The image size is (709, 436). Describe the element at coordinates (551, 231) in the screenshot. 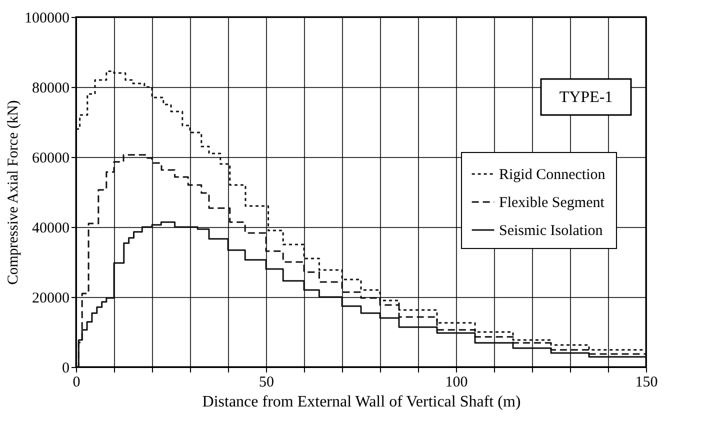

I see `legend-label: Seismic Isolation` at that location.